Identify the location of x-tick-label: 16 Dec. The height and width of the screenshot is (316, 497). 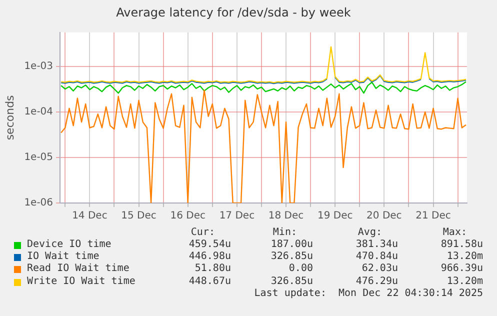
(188, 216).